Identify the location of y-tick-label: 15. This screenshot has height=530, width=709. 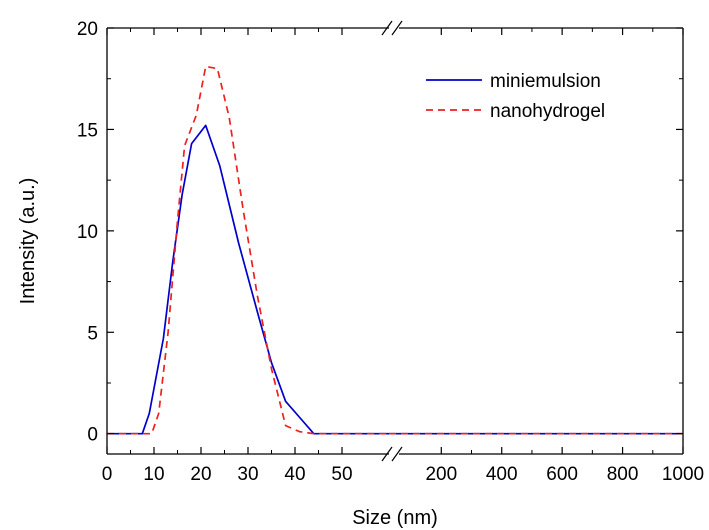
(87, 130).